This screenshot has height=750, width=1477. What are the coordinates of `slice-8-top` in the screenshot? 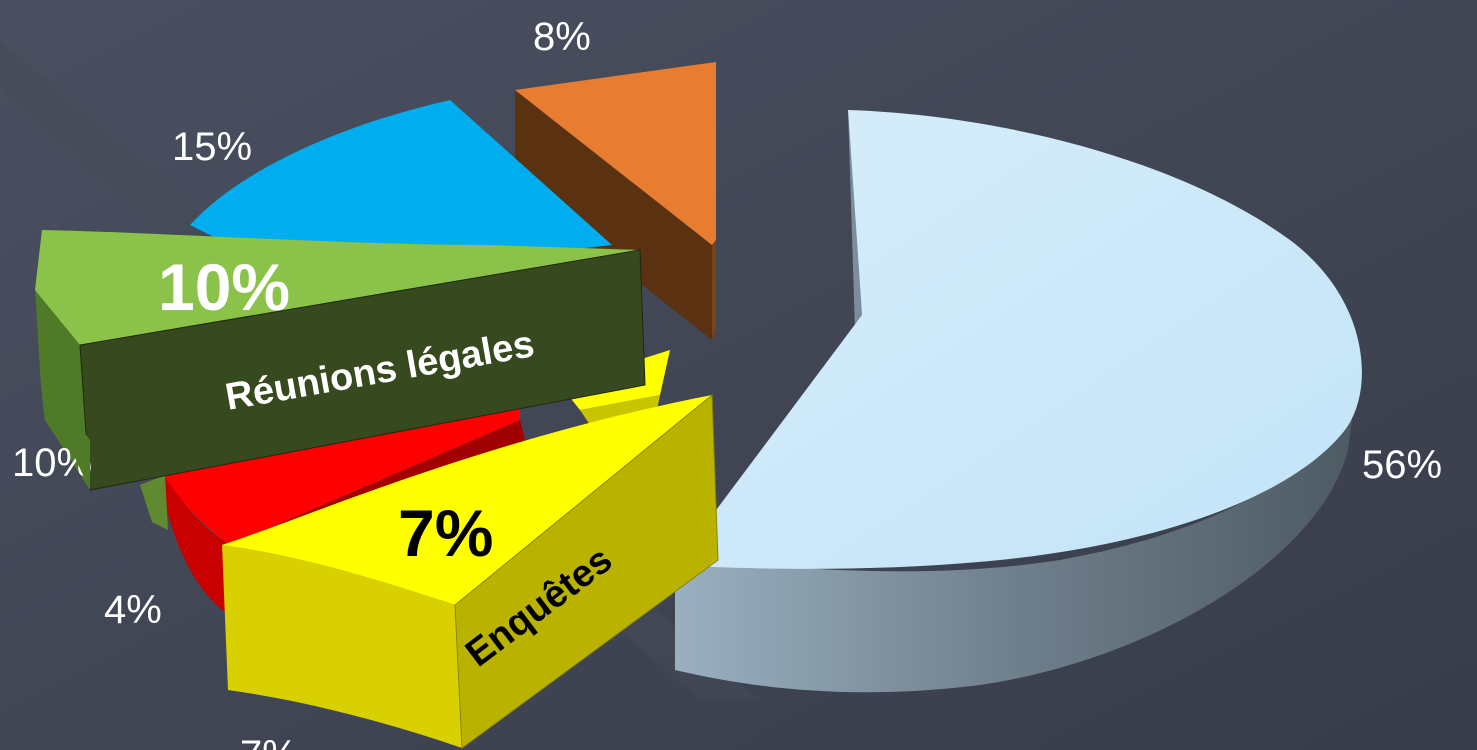 It's located at (615, 153).